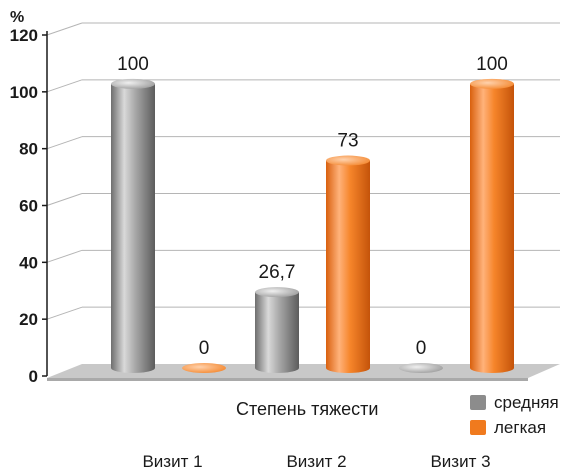 The image size is (568, 472). What do you see at coordinates (17, 17) in the screenshot?
I see `y-axis-label: %` at bounding box center [17, 17].